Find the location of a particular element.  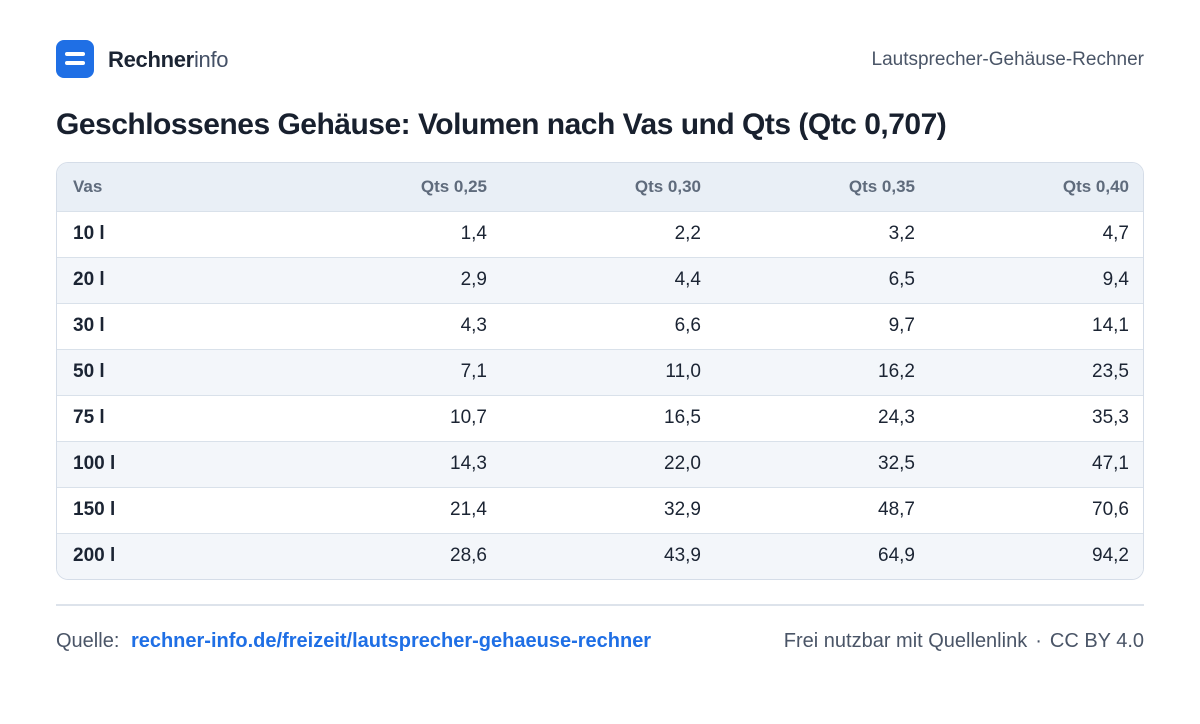

table-row: 200 l 28,6 43,9 64,9 94,2 is located at coordinates (600, 556).